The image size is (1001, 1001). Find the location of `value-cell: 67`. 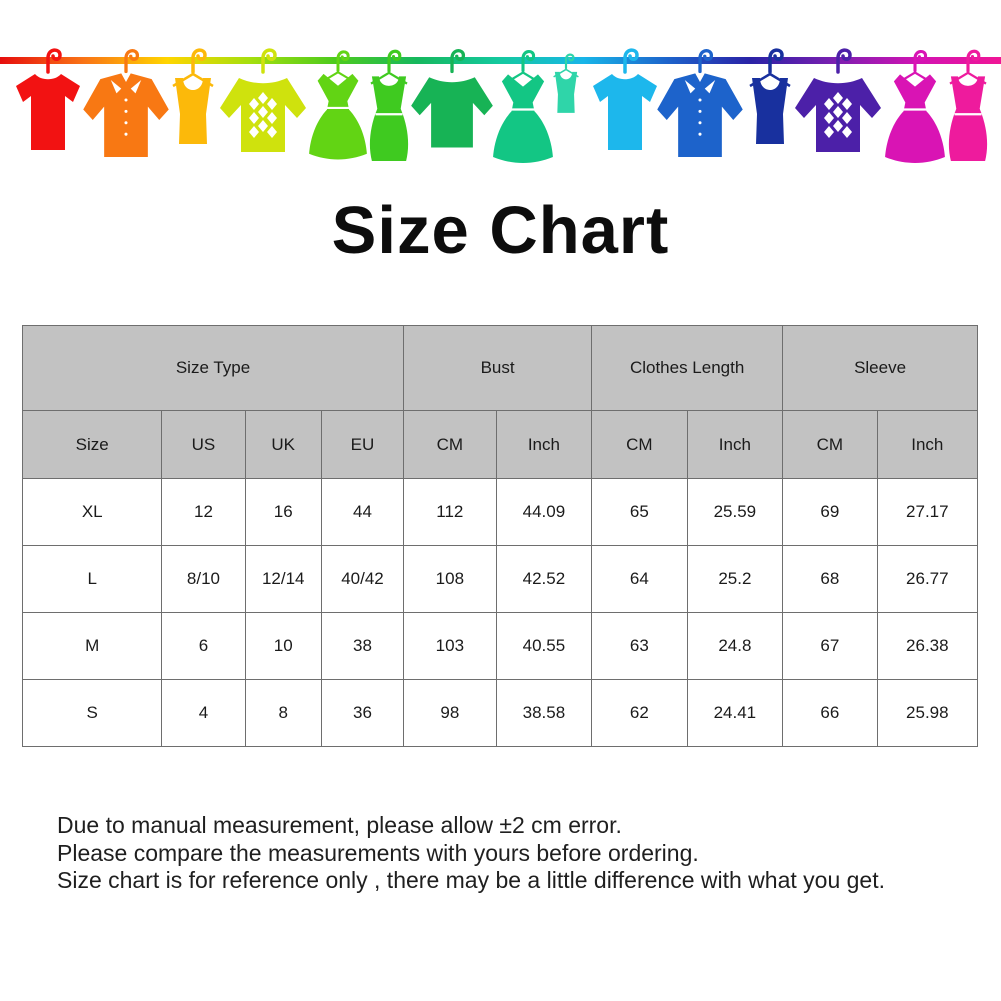

value-cell: 67 is located at coordinates (830, 646).